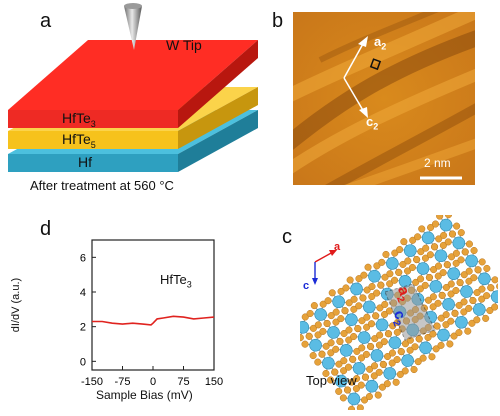 The width and height of the screenshot is (500, 416). Describe the element at coordinates (85, 162) in the screenshot. I see `label-hf: Hf` at that location.